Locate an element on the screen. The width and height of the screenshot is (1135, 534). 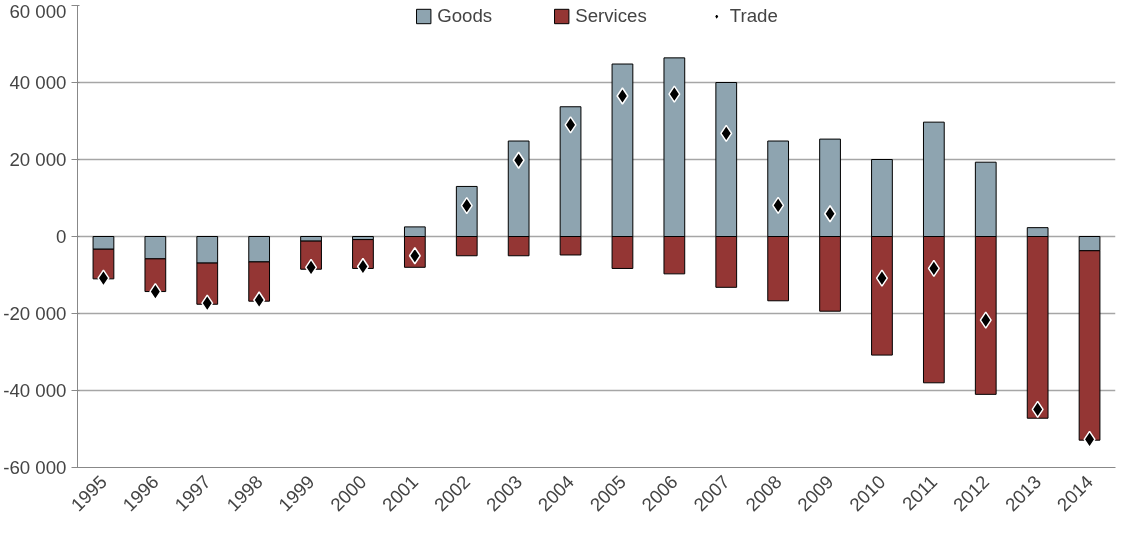
y-tick-label: 60 000 is located at coordinates (38, 11).